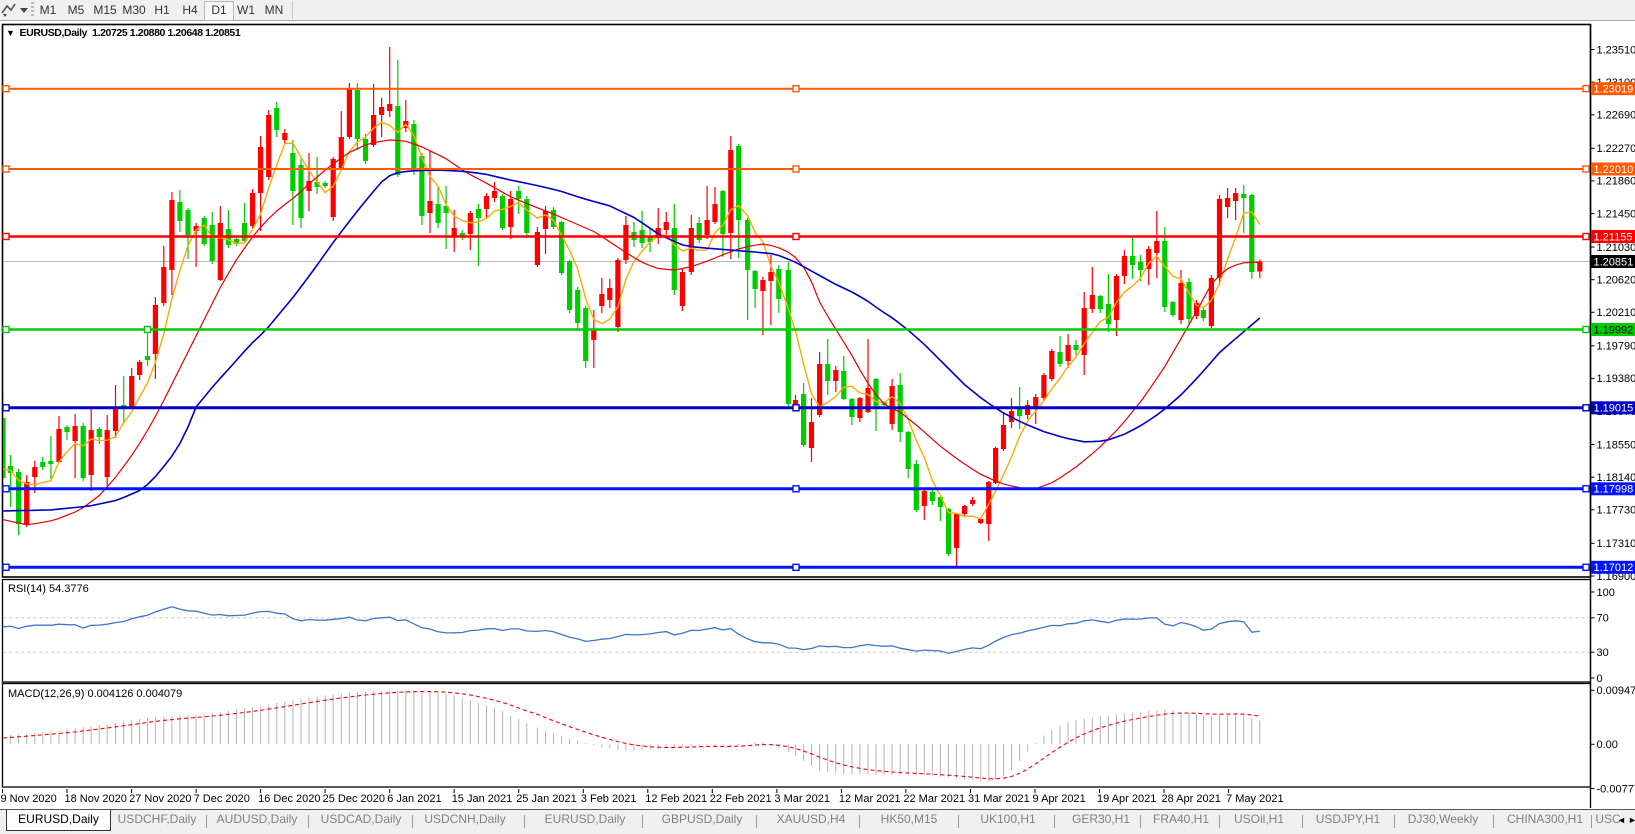 The height and width of the screenshot is (834, 1635). Describe the element at coordinates (1607, 745) in the screenshot. I see `svg-text: 0.00` at that location.